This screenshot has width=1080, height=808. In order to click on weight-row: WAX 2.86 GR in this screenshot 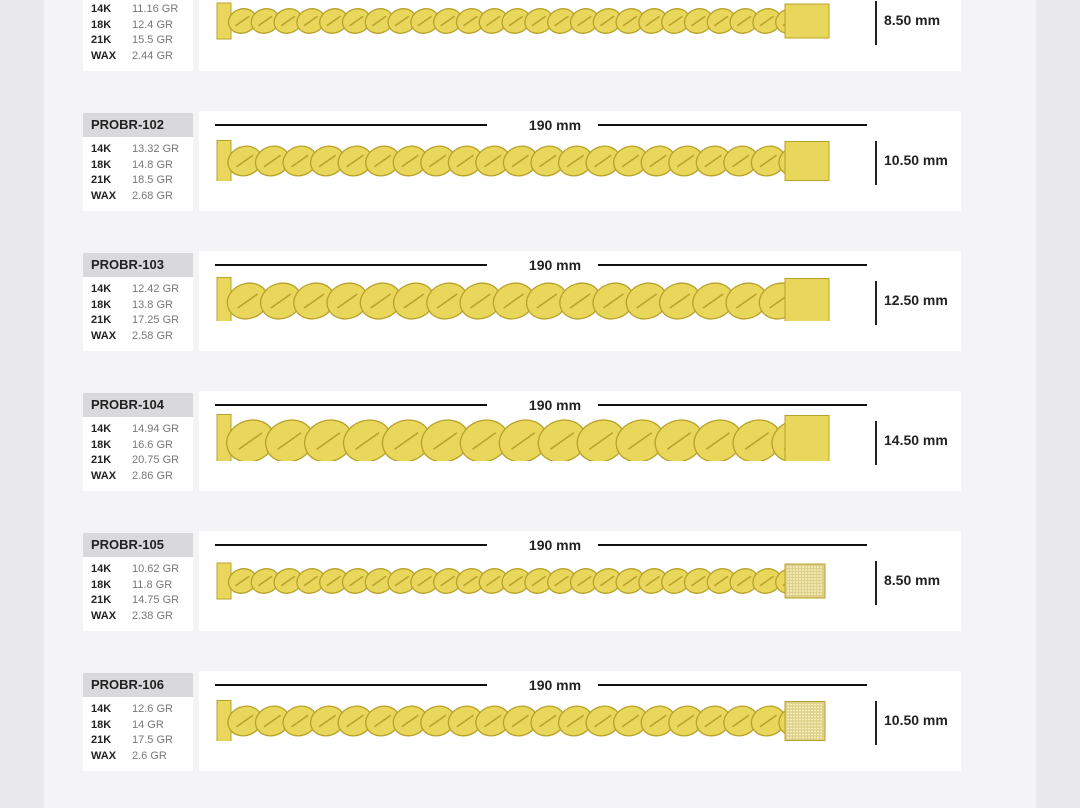, I will do `click(142, 477)`.